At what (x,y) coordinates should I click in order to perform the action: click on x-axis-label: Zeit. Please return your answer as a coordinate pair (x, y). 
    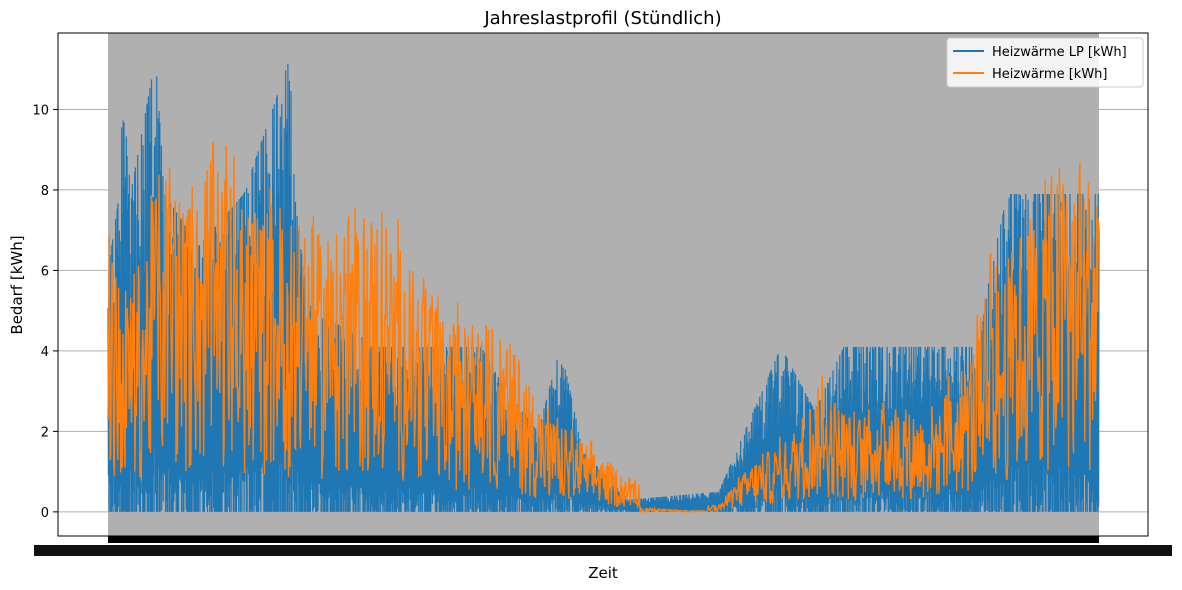
    Looking at the image, I should click on (603, 573).